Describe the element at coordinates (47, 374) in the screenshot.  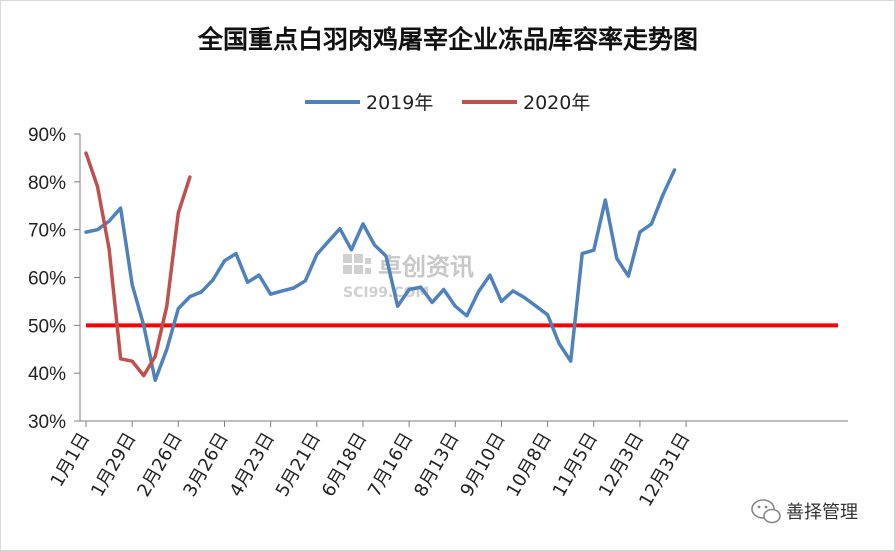
I see `y-tick-label: 40%` at that location.